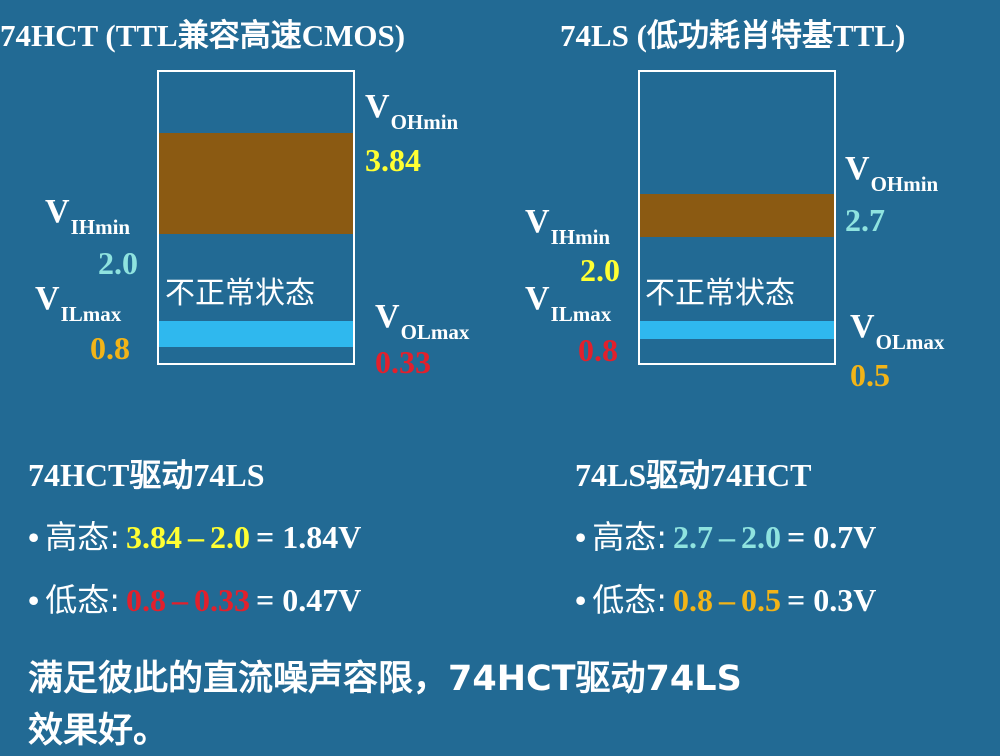  What do you see at coordinates (693, 537) in the screenshot?
I see `operand: 2.7` at bounding box center [693, 537].